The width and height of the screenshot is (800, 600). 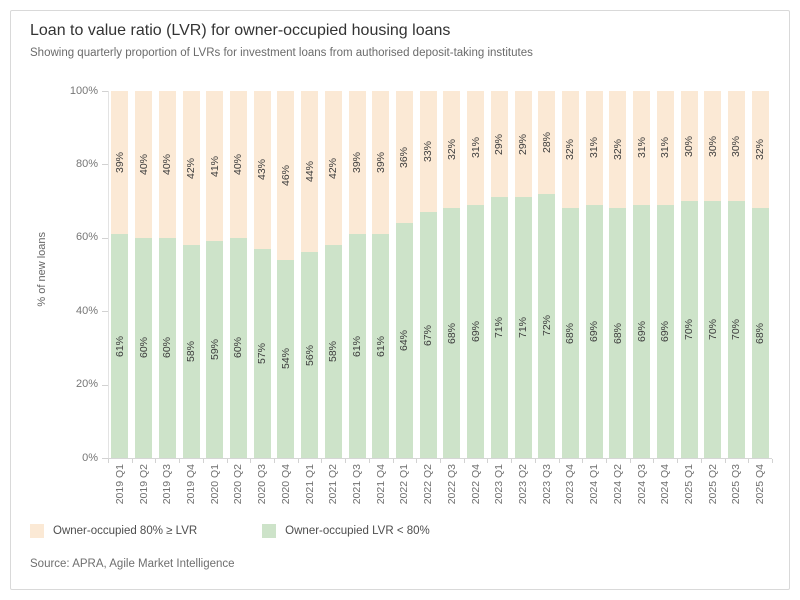 I want to click on bar-2024-q4: 31% 69%, so click(x=665, y=274).